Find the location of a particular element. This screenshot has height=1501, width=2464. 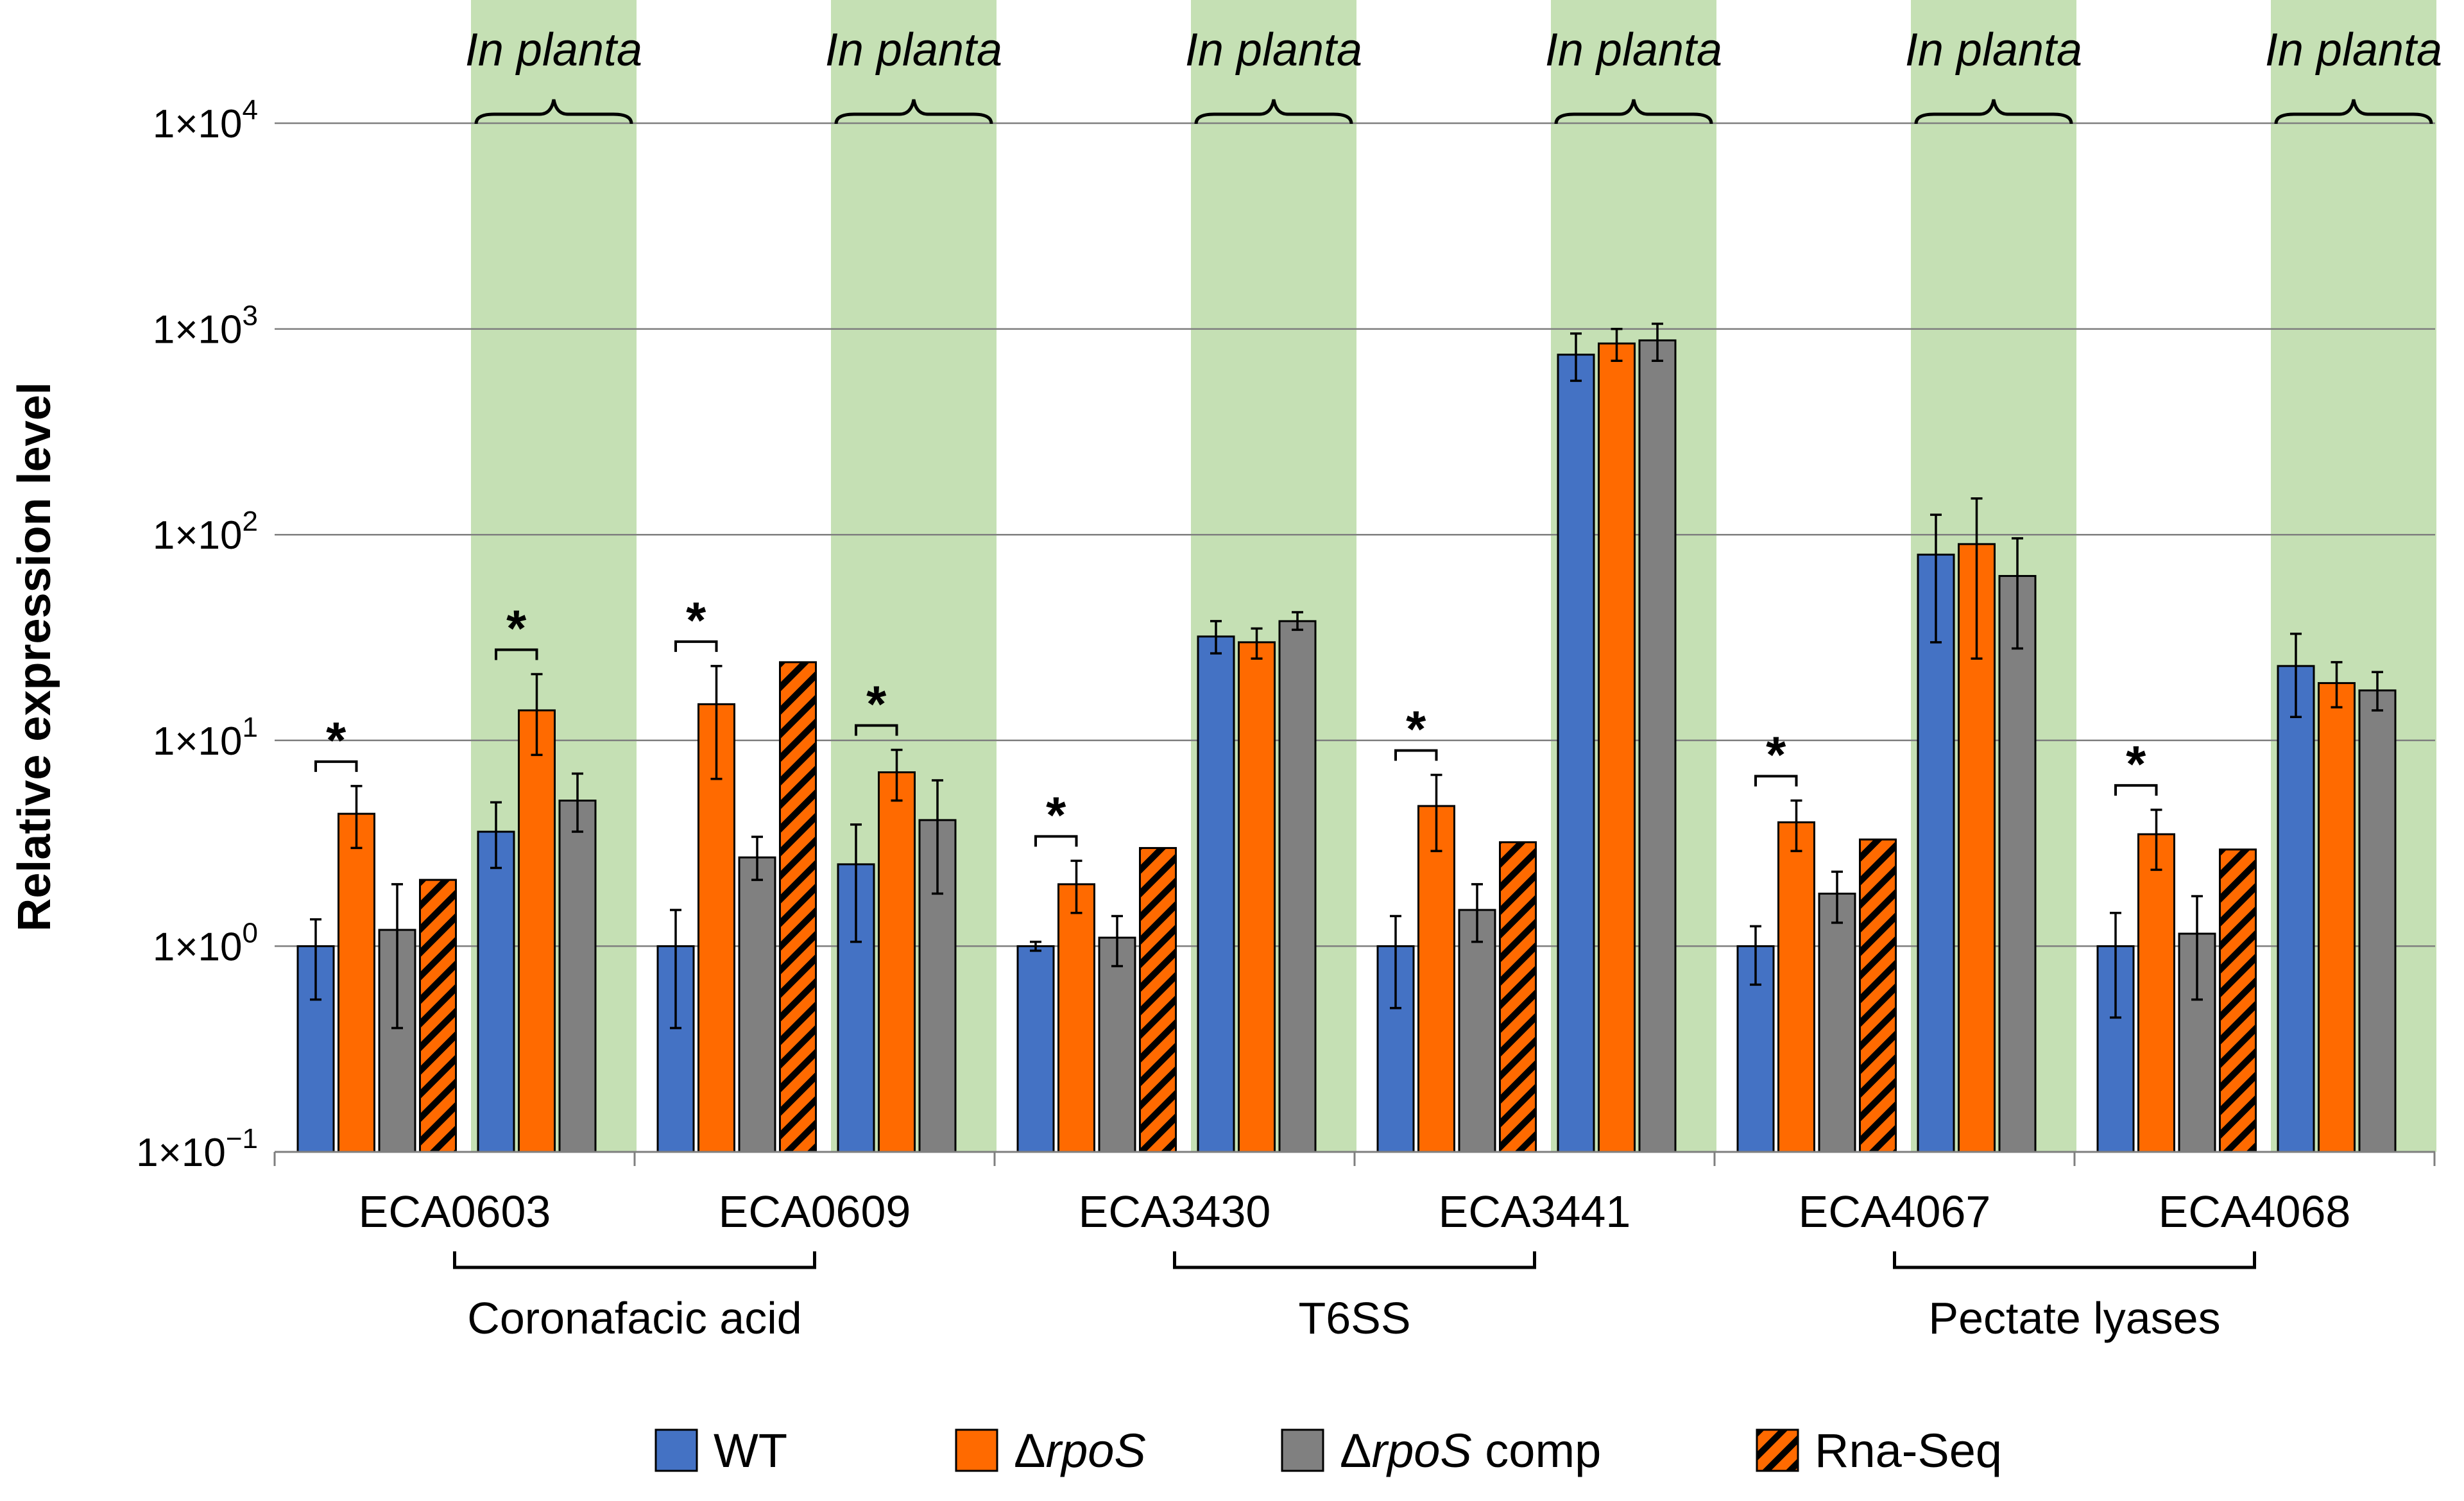

legend-label-wt: WT is located at coordinates (750, 1450).